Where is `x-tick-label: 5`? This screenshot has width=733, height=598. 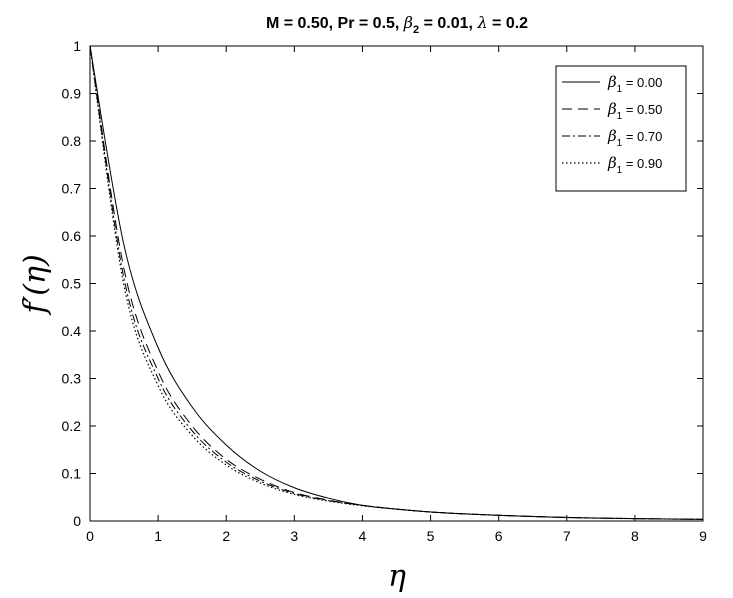 x-tick-label: 5 is located at coordinates (431, 536).